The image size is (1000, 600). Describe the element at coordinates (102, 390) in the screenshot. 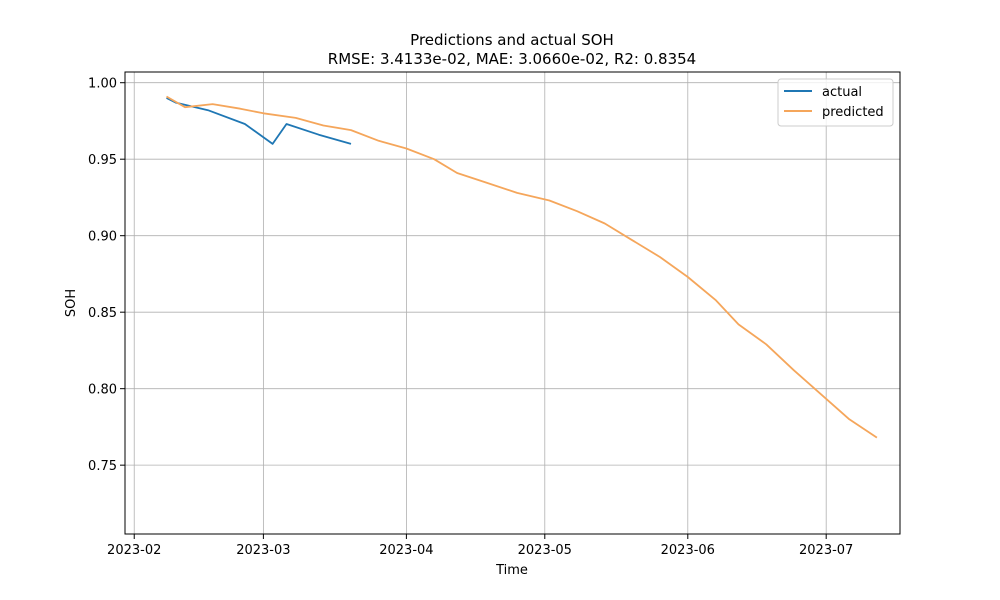

I see `y-tick-label: 0.80` at that location.